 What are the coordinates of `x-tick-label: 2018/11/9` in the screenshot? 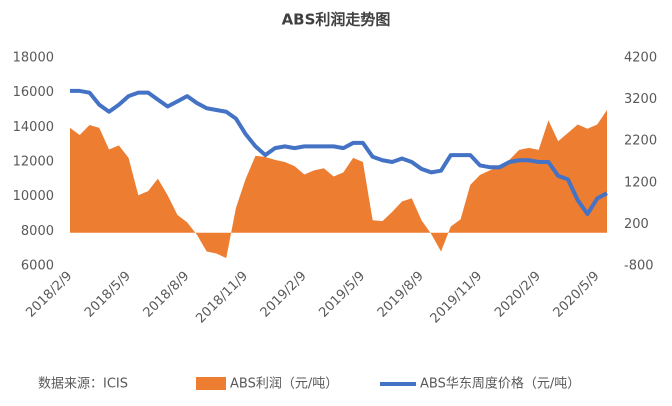 It's located at (222, 298).